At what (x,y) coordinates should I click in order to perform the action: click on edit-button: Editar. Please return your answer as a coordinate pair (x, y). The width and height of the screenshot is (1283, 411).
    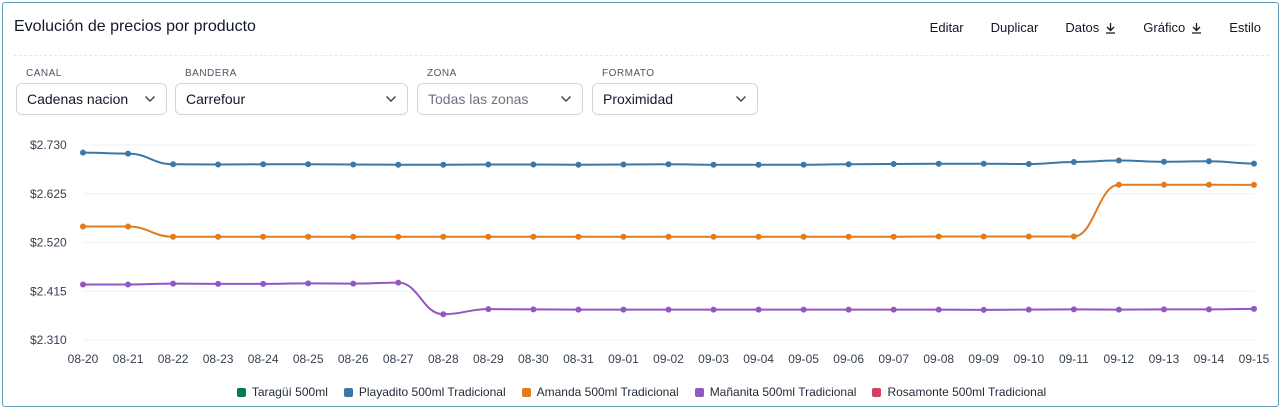
    Looking at the image, I should click on (947, 27).